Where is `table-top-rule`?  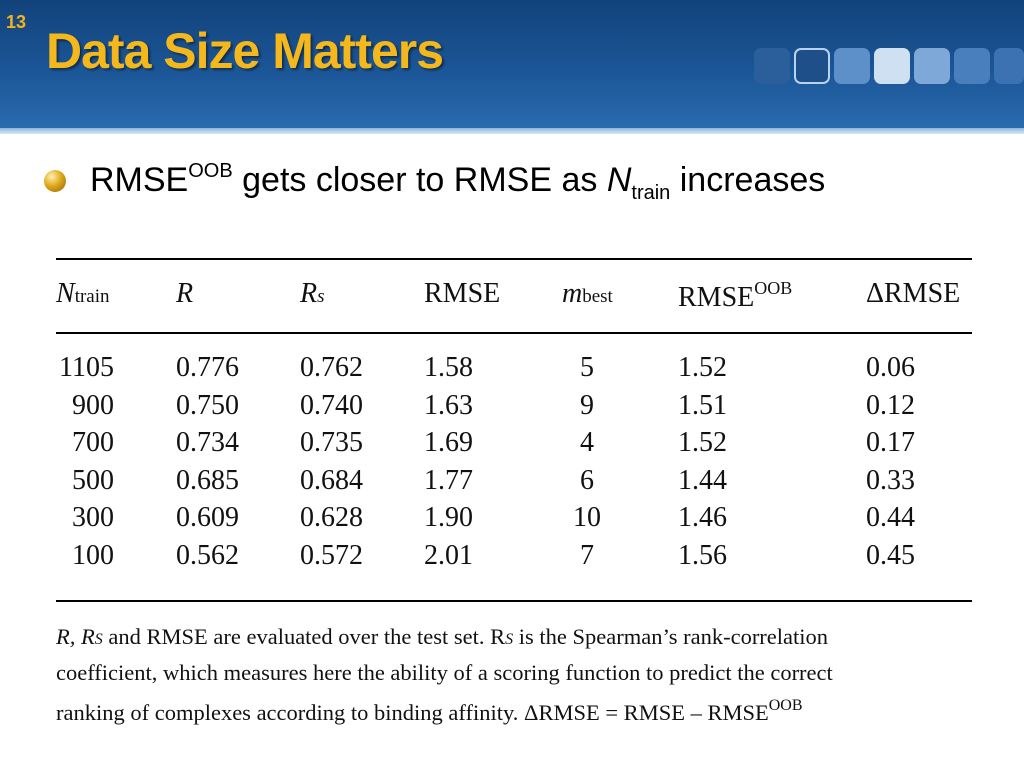 table-top-rule is located at coordinates (514, 259).